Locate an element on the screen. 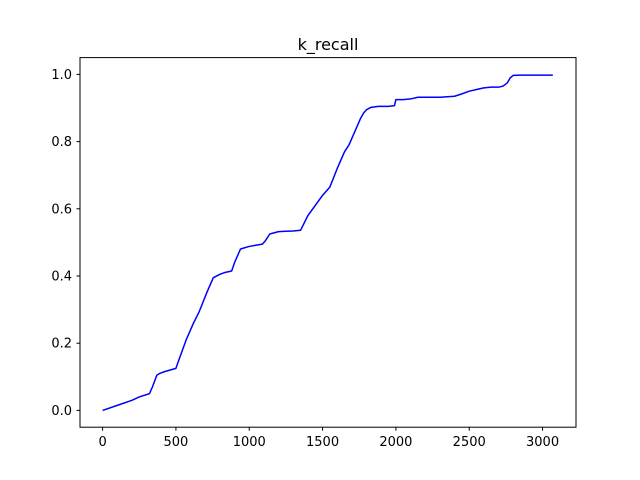 This screenshot has width=640, height=480. y-tick-label: 0.0 is located at coordinates (61, 411).